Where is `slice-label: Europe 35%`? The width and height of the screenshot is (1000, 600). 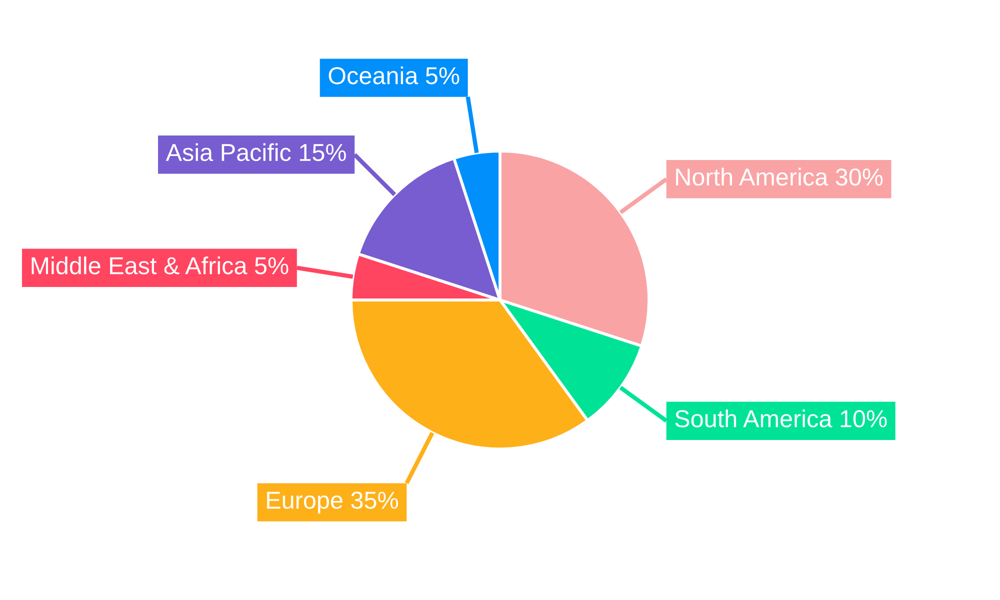 slice-label: Europe 35% is located at coordinates (332, 503).